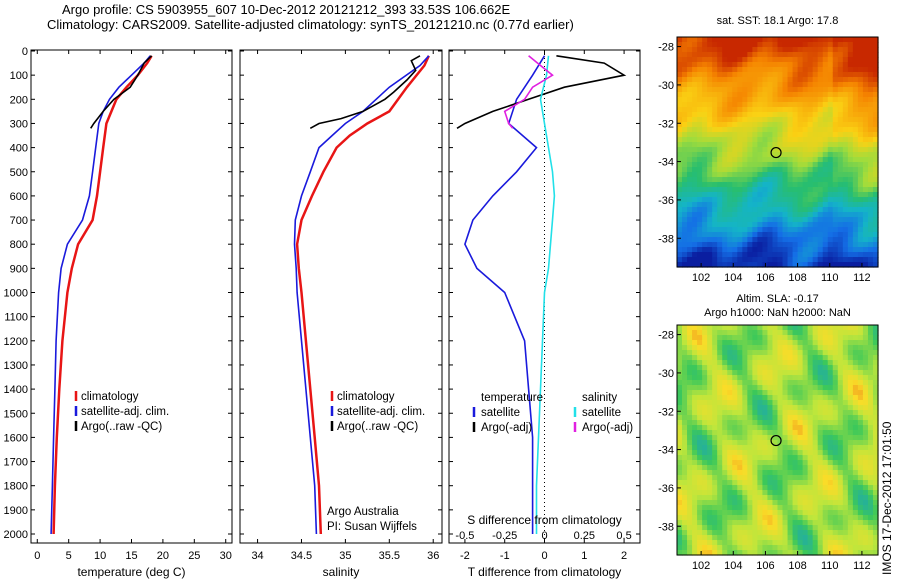  Describe the element at coordinates (16, 342) in the screenshot. I see `y-tick-label: 1200` at that location.